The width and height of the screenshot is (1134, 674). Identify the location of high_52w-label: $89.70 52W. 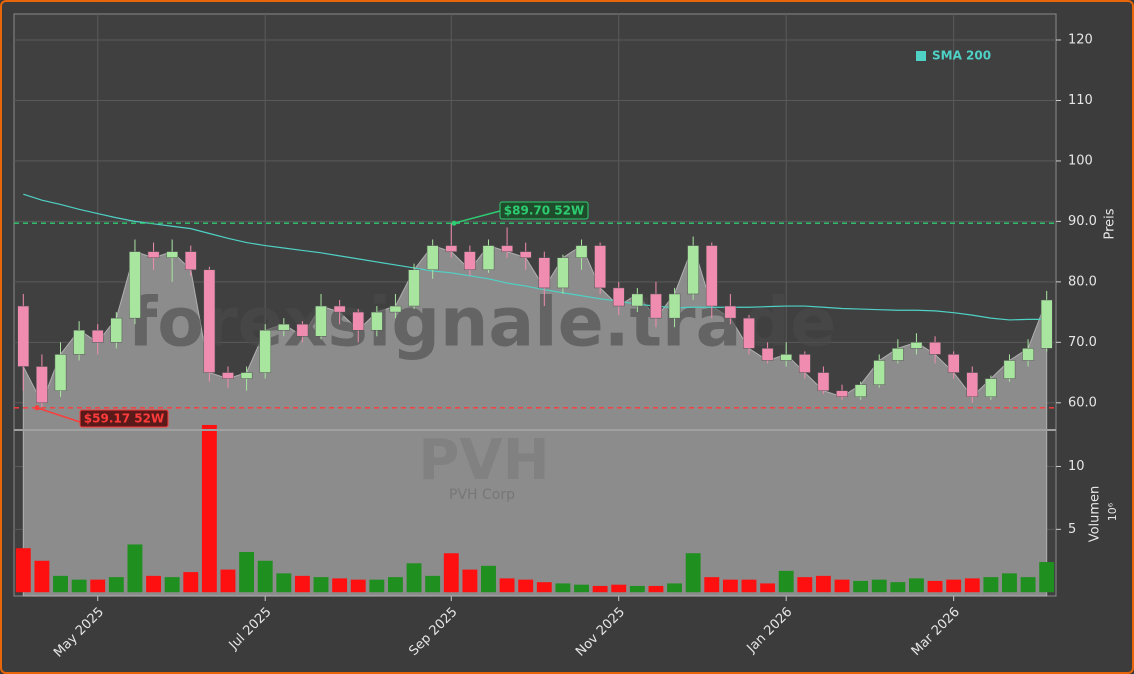
(544, 211).